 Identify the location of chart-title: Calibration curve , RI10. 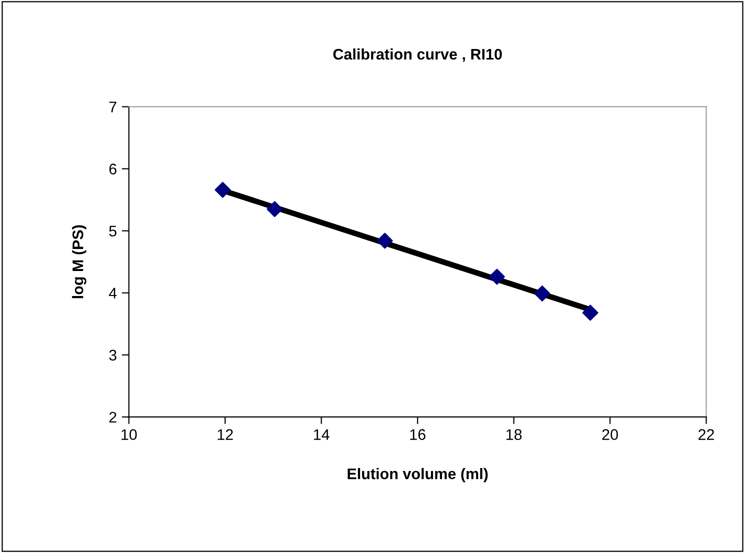
(417, 55).